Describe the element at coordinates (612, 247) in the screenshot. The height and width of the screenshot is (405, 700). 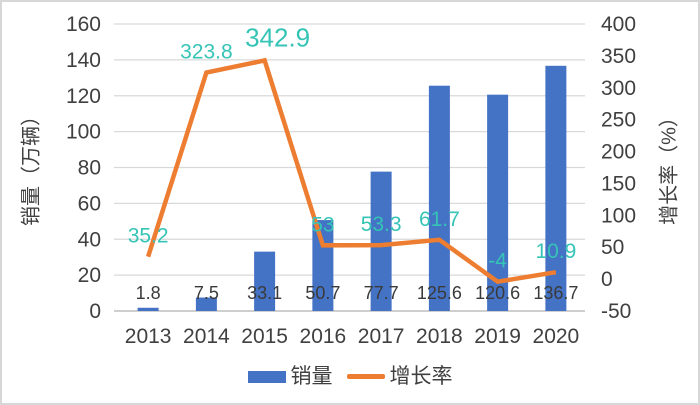
I see `y2-axis-tick-label: 50` at that location.